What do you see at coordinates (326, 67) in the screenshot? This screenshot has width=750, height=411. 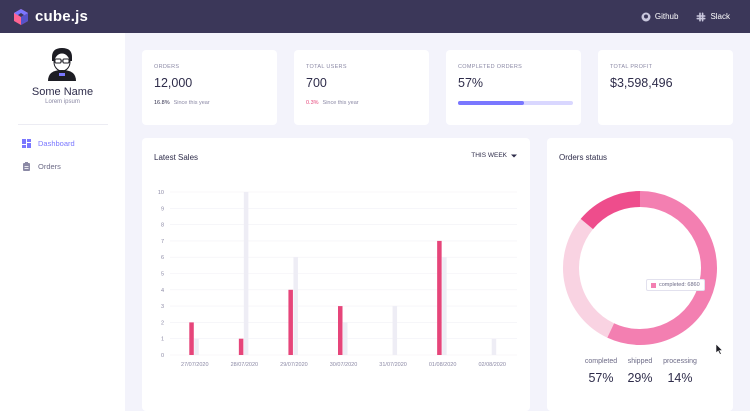 I see `kpi-title: TOTAL USERS` at bounding box center [326, 67].